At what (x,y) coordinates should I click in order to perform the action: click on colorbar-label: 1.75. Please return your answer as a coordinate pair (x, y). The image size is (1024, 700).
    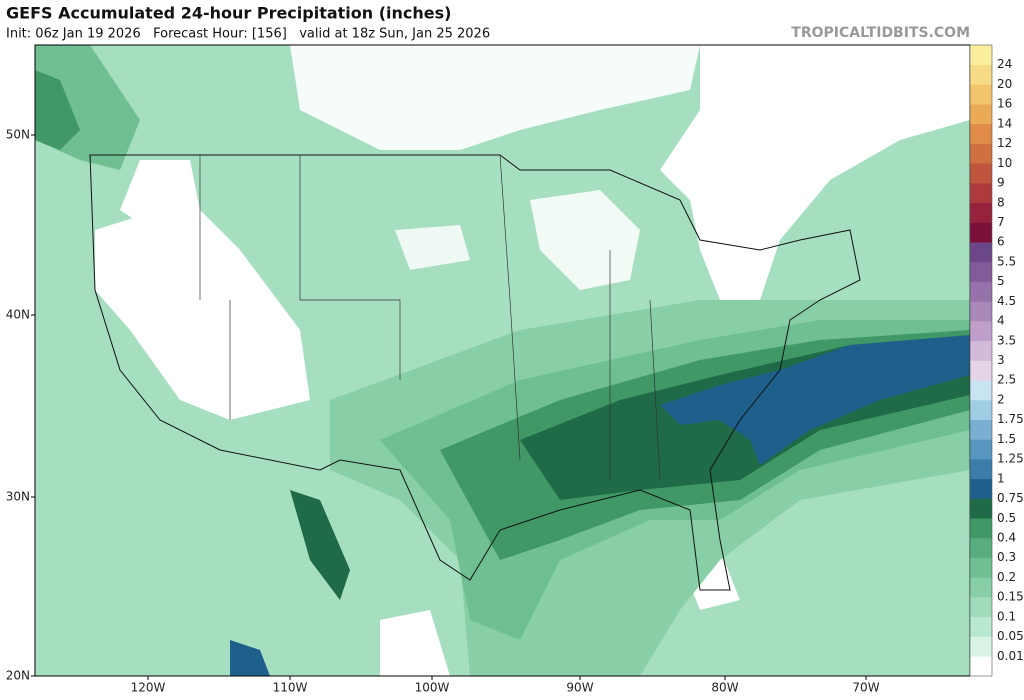
    Looking at the image, I should click on (1010, 419).